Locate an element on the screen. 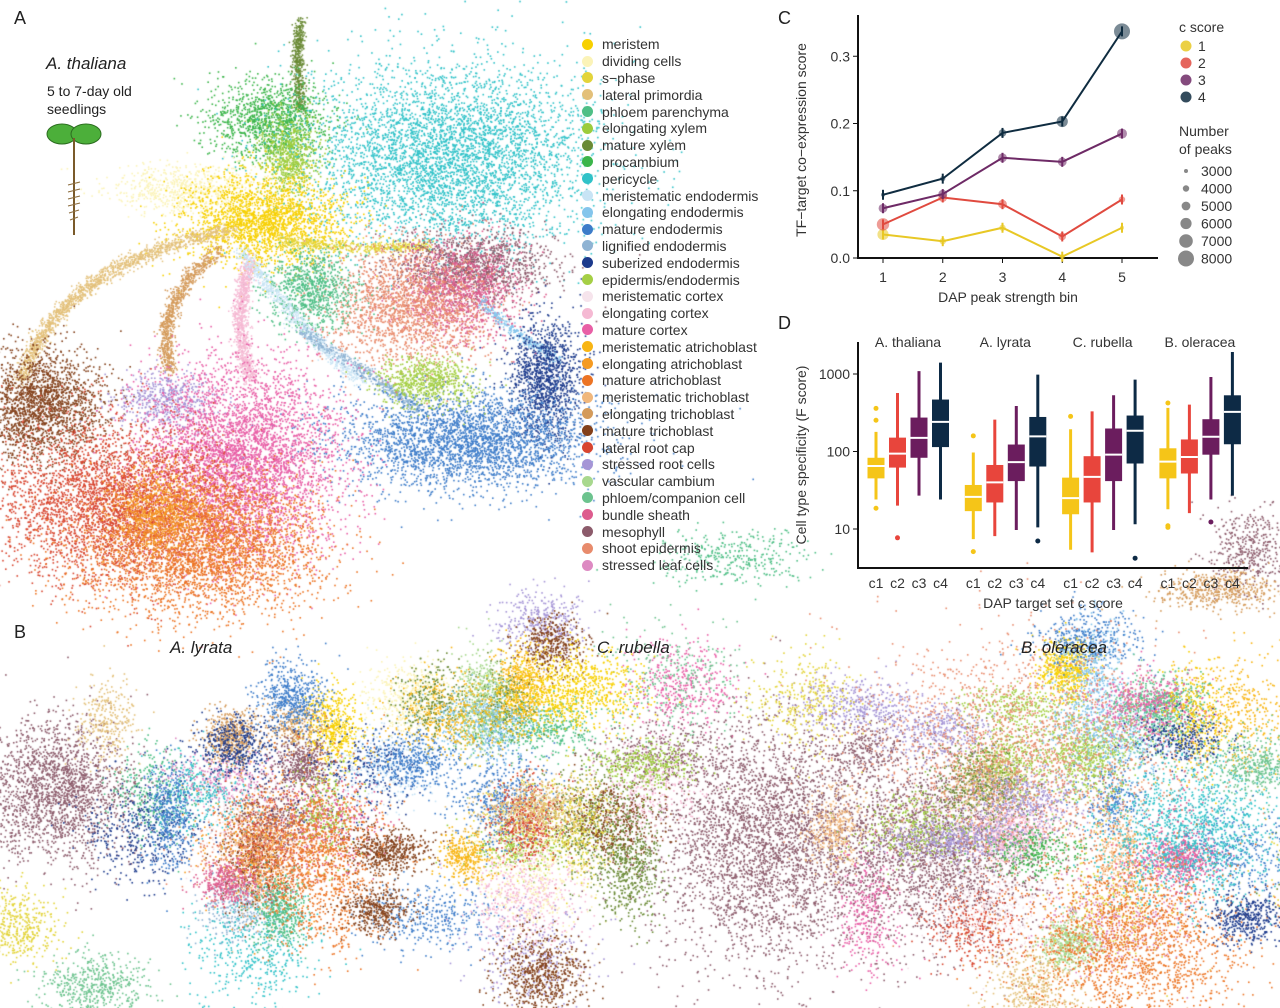  legend-label: pericycle is located at coordinates (630, 178).